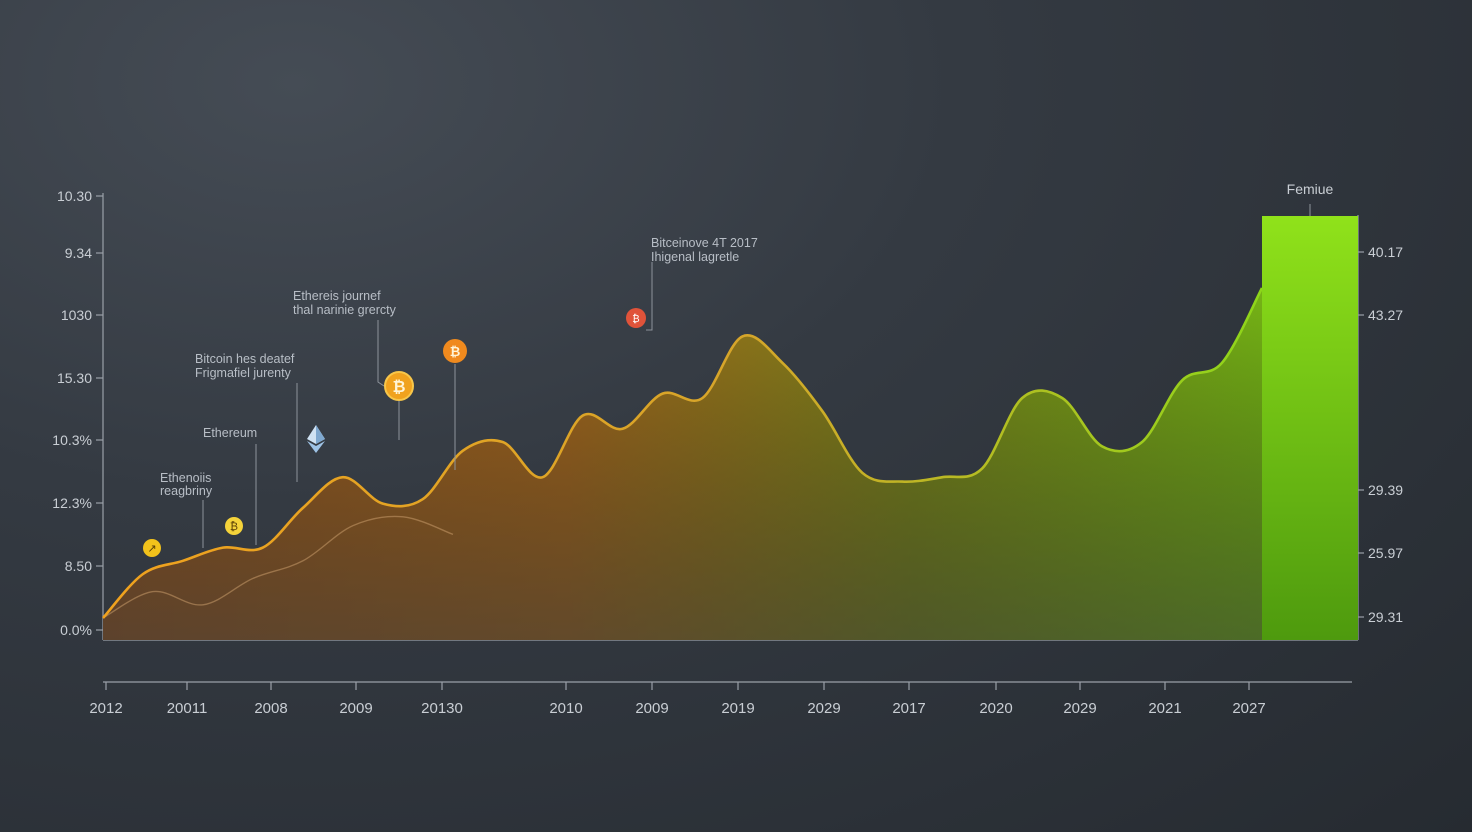  Describe the element at coordinates (1385, 553) in the screenshot. I see `right-y-tick-label: 25.97` at that location.